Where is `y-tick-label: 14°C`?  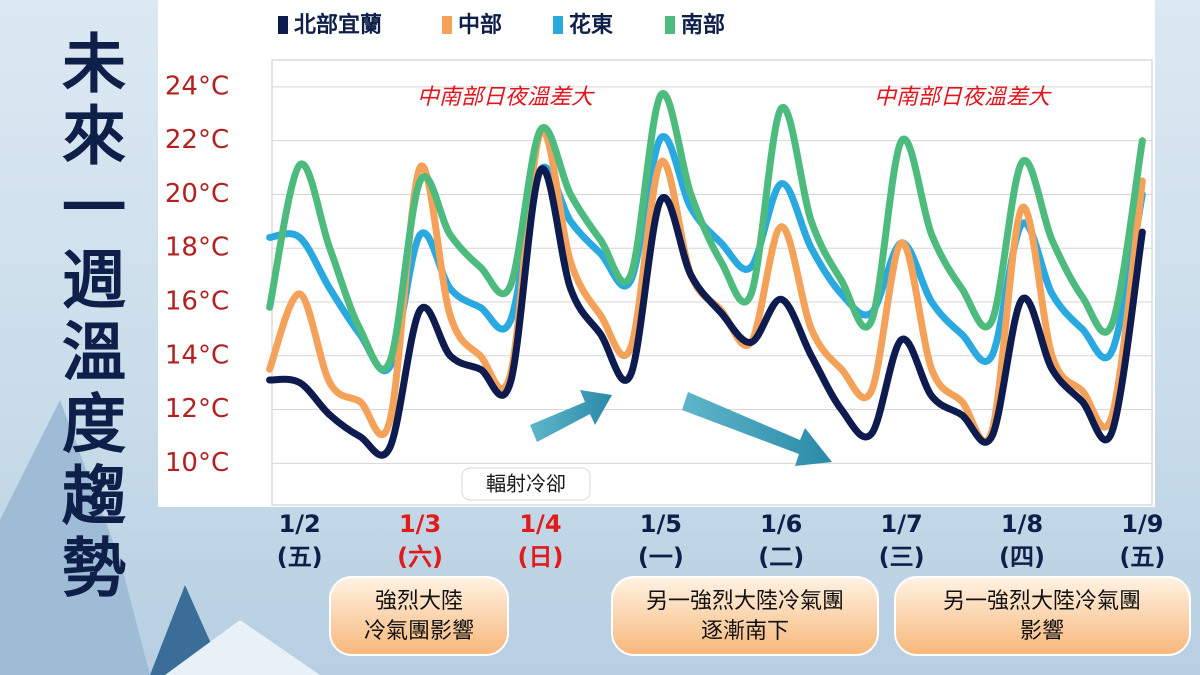 y-tick-label: 14°C is located at coordinates (197, 355).